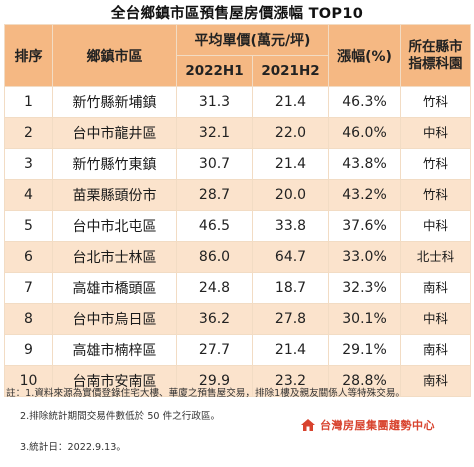  Describe the element at coordinates (28, 164) in the screenshot. I see `rank-cell: 3` at that location.